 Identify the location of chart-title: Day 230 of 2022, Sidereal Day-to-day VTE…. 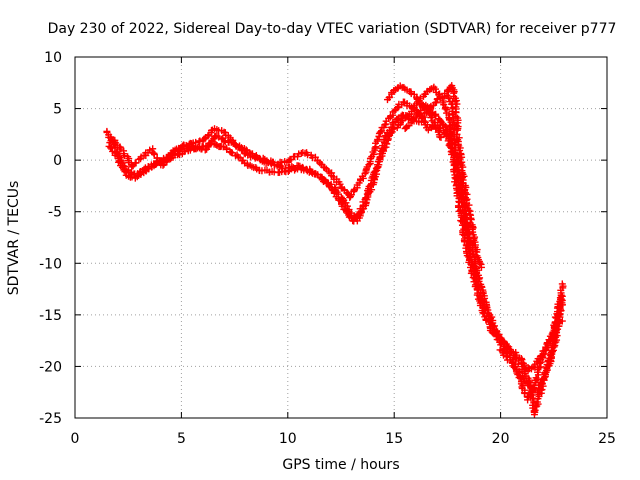
(332, 29).